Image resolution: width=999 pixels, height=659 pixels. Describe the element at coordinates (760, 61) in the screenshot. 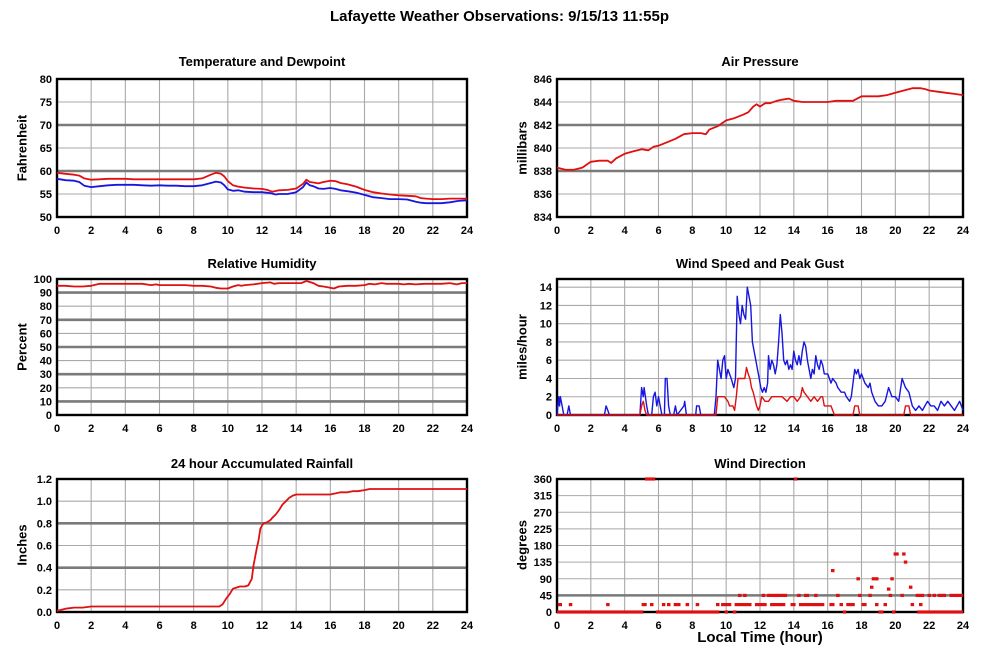

I see `chart-title-air-pressure: Air Pressure` at that location.